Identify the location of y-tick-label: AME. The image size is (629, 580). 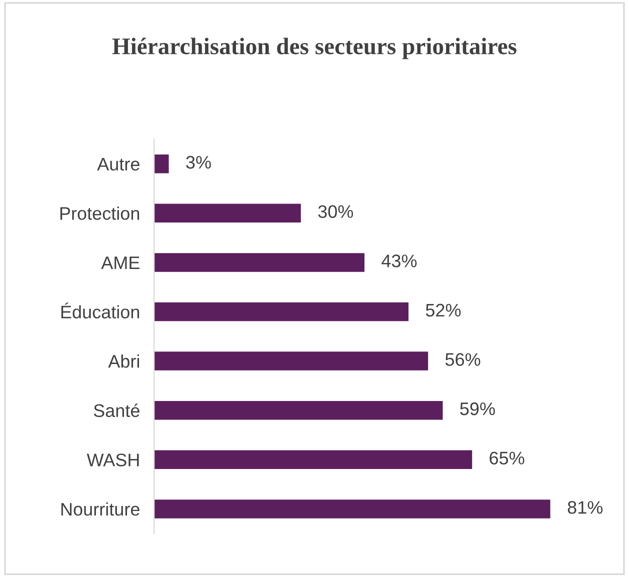
(120, 262).